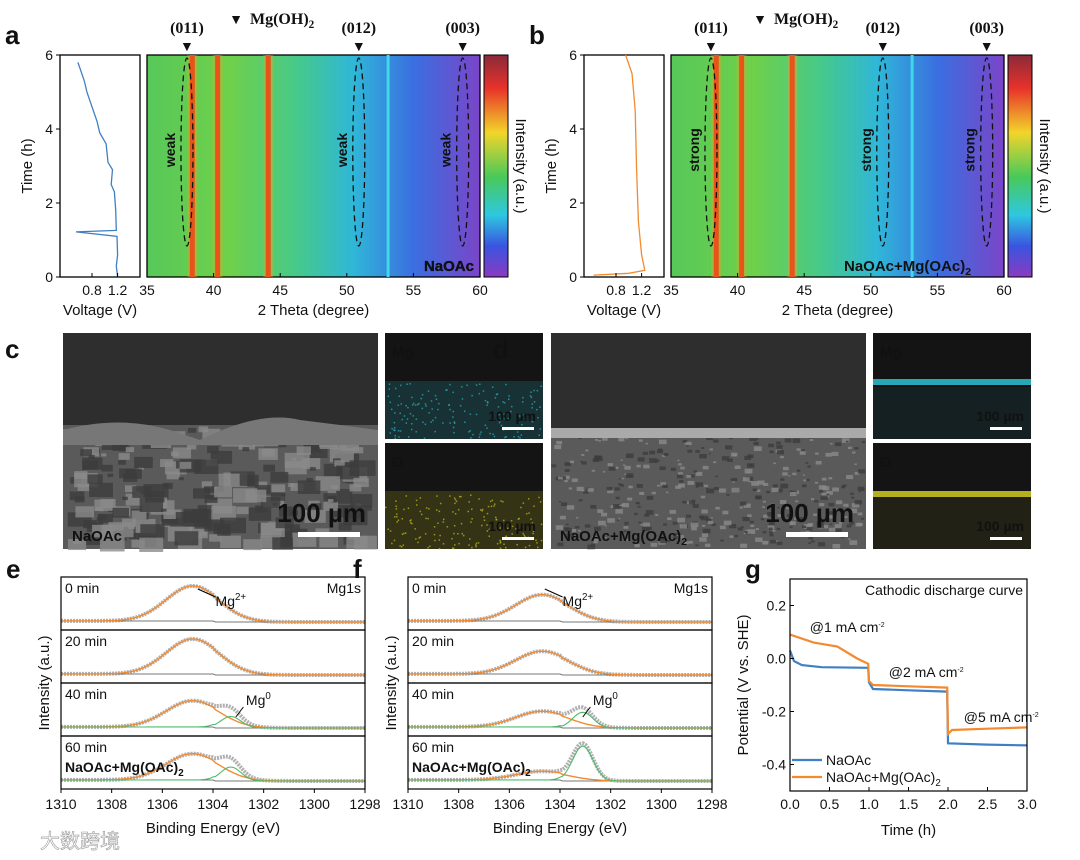 This screenshot has height=860, width=1080. Describe the element at coordinates (926, 672) in the screenshot. I see `current-annotation: @2 mA cm-2` at that location.